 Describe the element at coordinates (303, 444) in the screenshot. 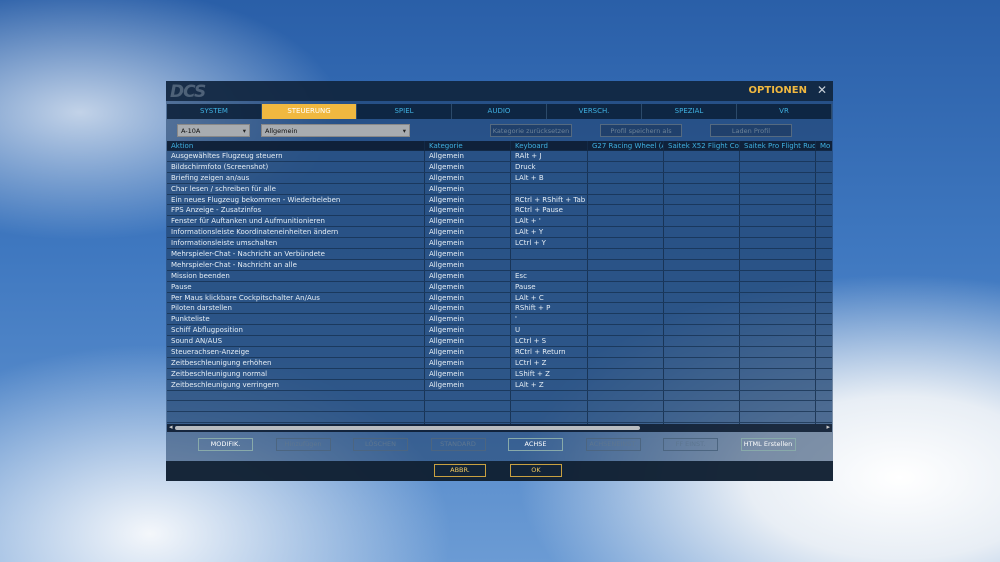

I see `hinzufügen-button: Hinzufügen` at that location.